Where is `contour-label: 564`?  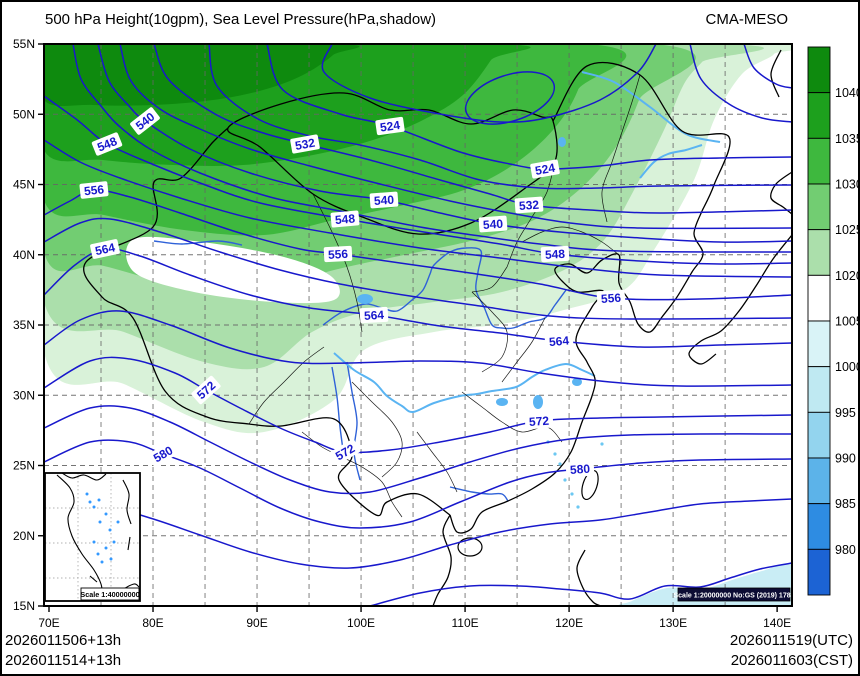 contour-label: 564 is located at coordinates (374, 315).